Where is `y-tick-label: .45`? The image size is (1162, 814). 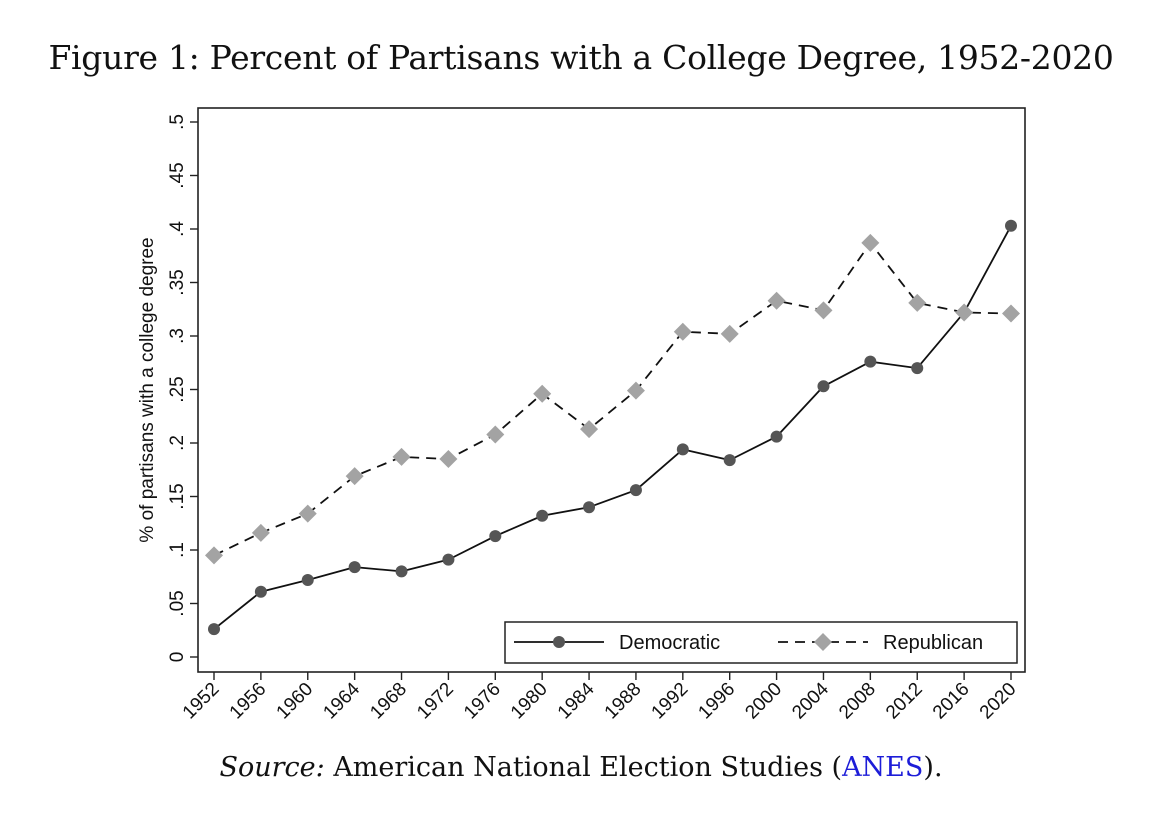 y-tick-label: .45 is located at coordinates (177, 175).